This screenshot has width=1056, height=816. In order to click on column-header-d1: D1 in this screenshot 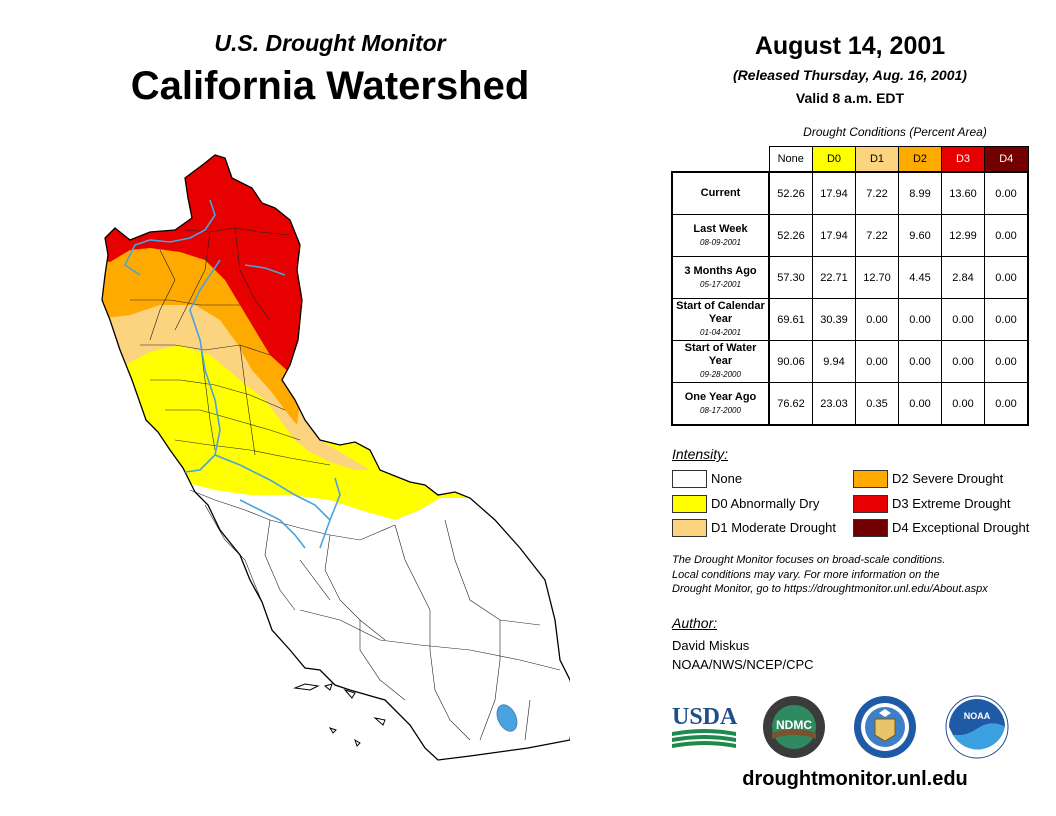, I will do `click(877, 159)`.